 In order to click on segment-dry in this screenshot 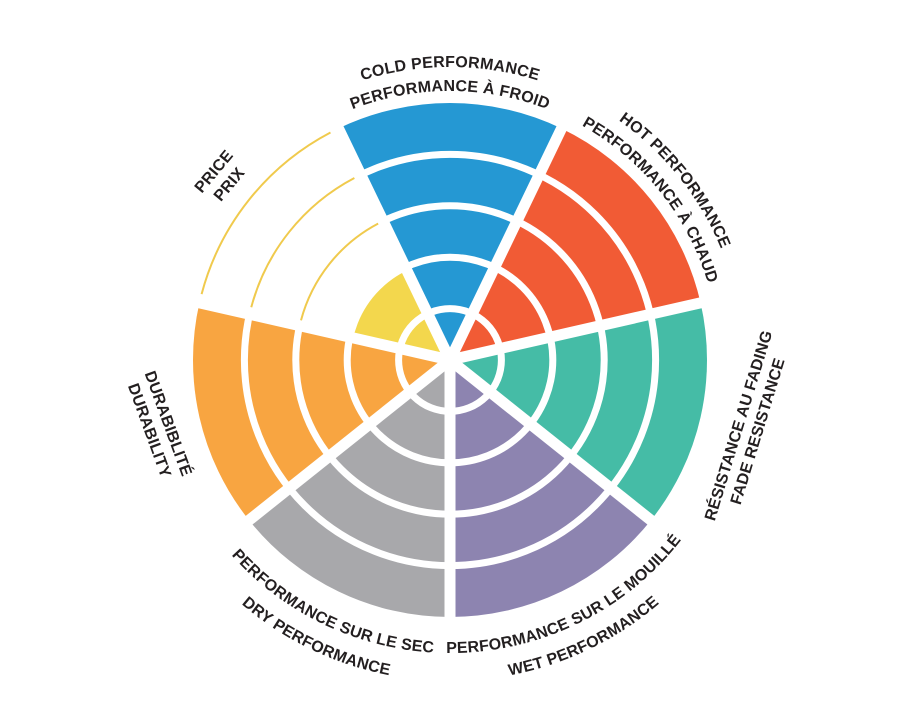, I will do `click(349, 488)`.